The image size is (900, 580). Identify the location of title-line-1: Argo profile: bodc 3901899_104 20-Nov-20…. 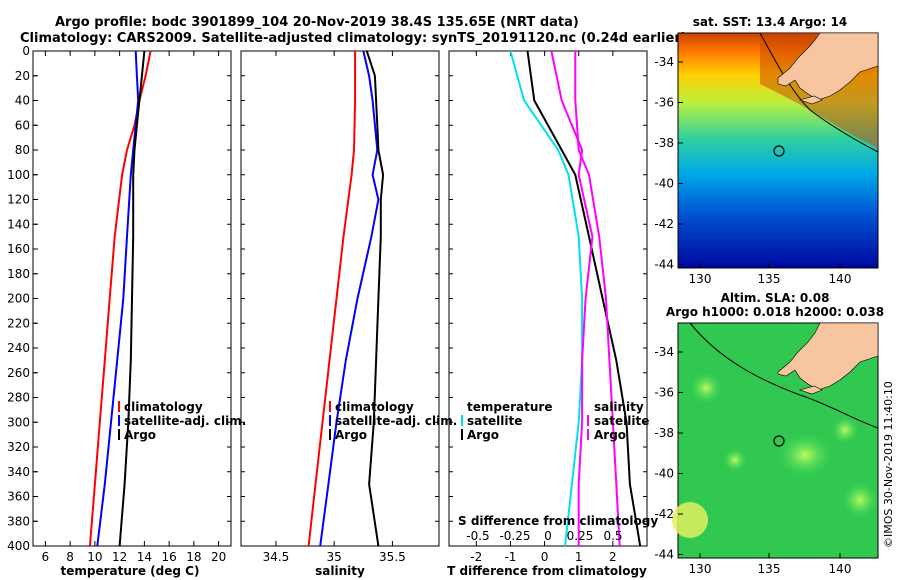
(317, 22).